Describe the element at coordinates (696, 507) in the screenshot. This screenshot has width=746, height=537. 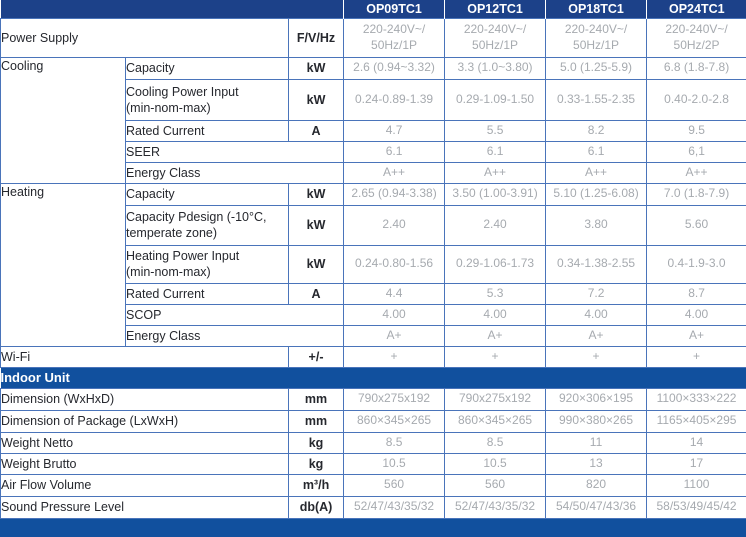
I see `value-cell: 58/53/49/45/42` at that location.